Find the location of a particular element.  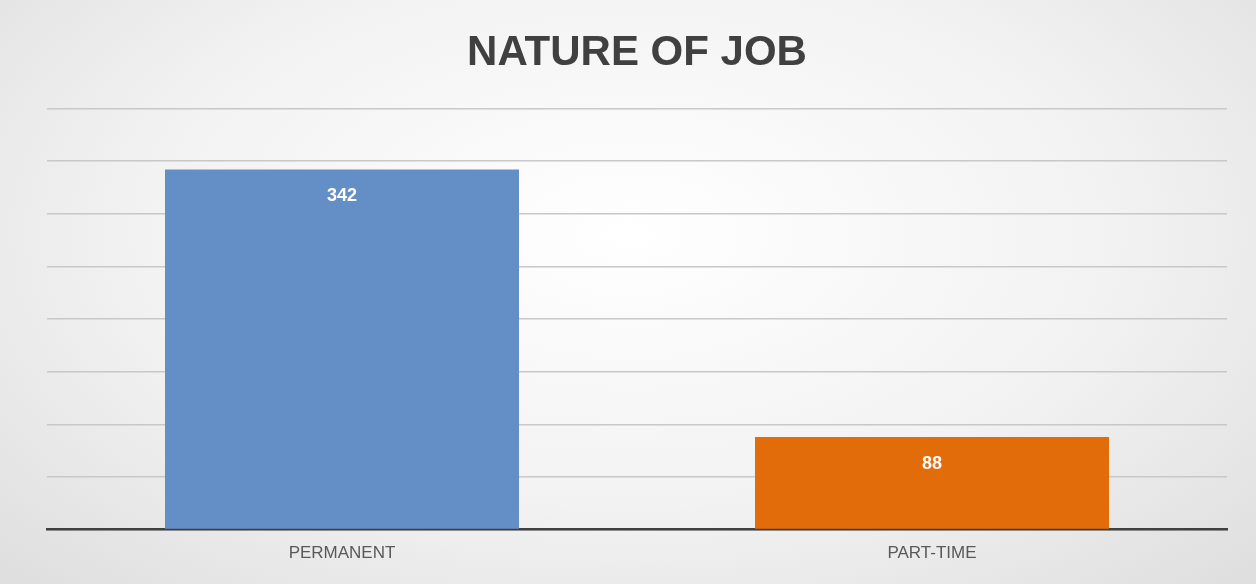

chart-title: NATURE OF JOB is located at coordinates (637, 50).